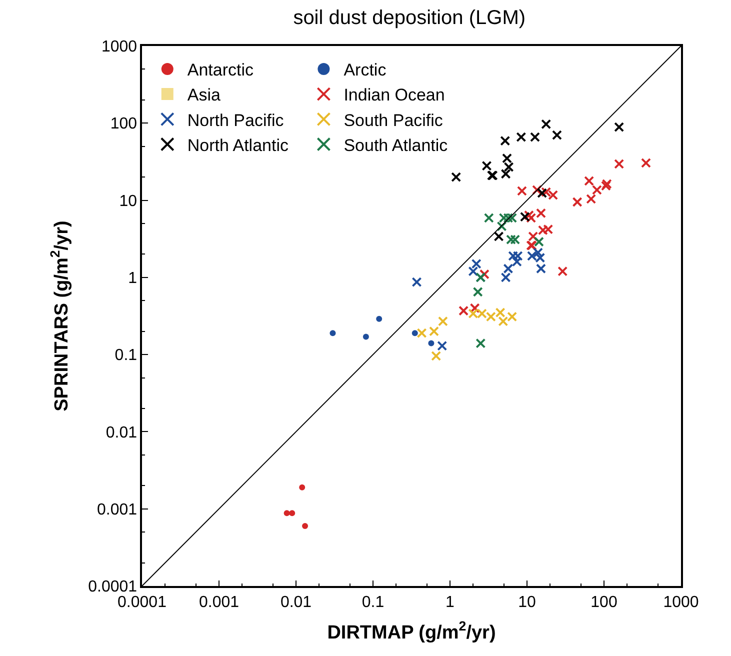 This screenshot has width=731, height=656. I want to click on y-tick-label: 0.001, so click(117, 509).